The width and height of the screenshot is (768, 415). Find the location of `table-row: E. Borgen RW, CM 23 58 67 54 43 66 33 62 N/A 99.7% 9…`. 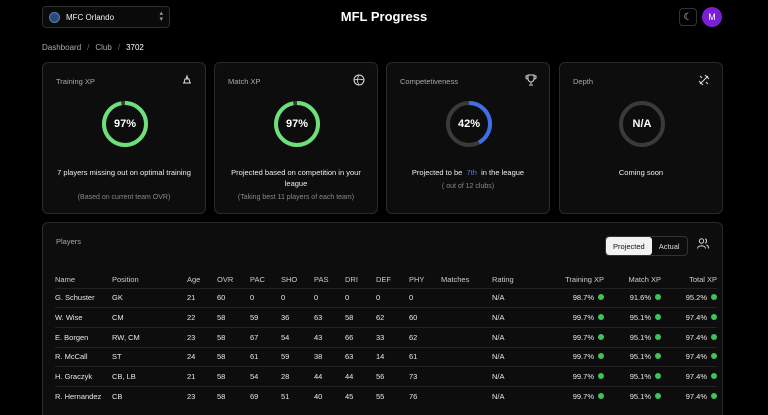

table-row: E. Borgen RW, CM 23 58 67 54 43 66 33 62 N/A 99.7% 9… is located at coordinates (386, 337).